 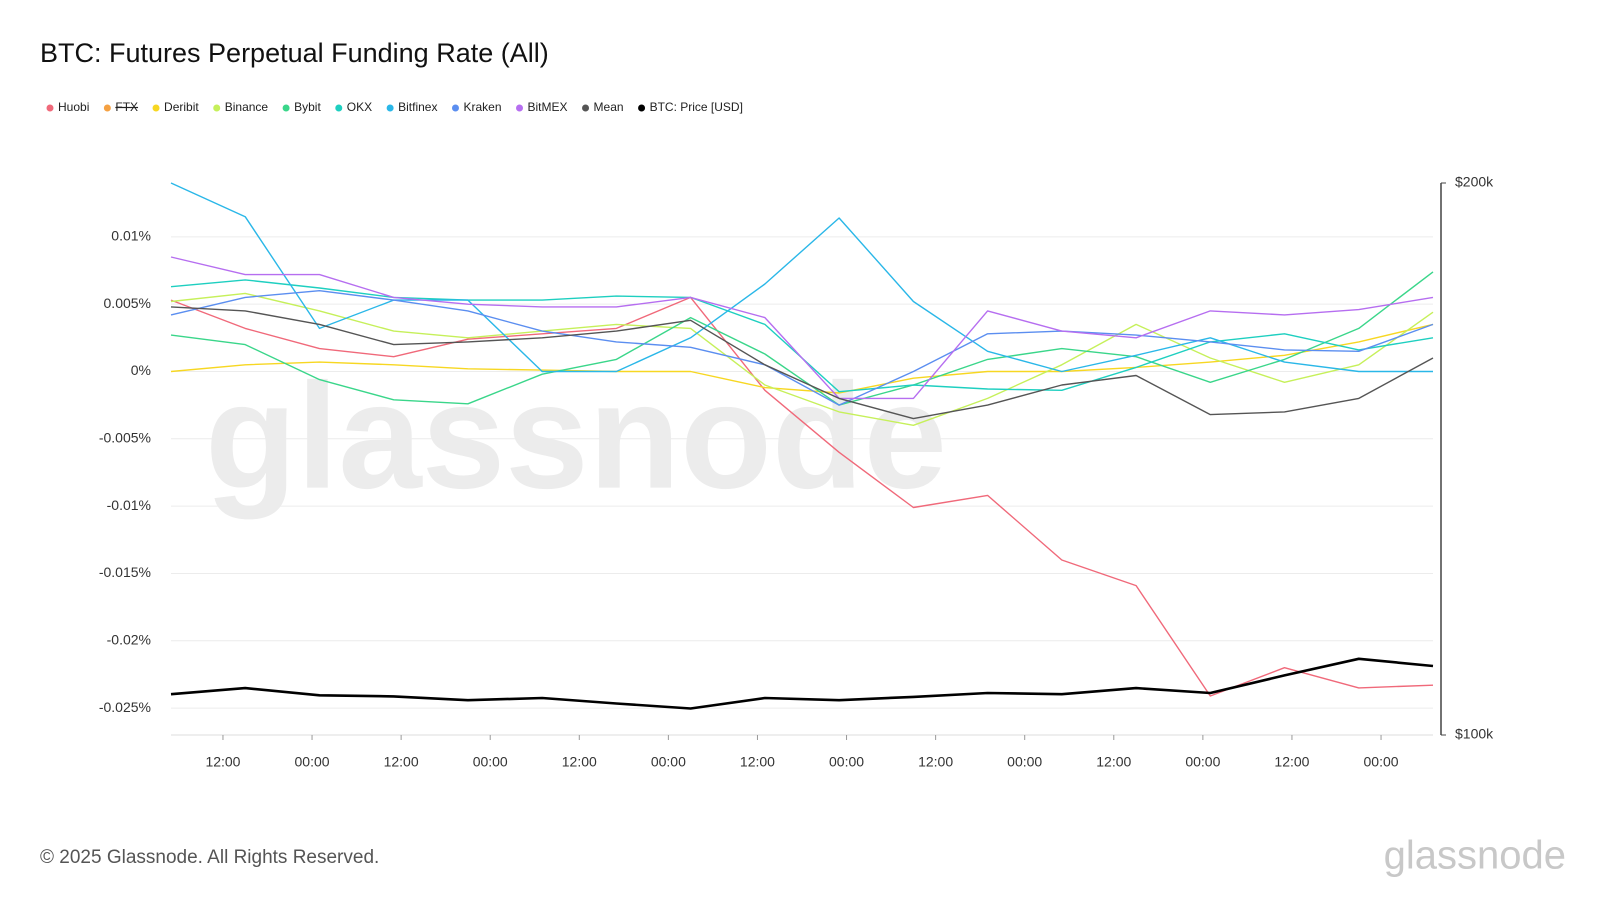 I want to click on legend-label: Mean, so click(x=609, y=107).